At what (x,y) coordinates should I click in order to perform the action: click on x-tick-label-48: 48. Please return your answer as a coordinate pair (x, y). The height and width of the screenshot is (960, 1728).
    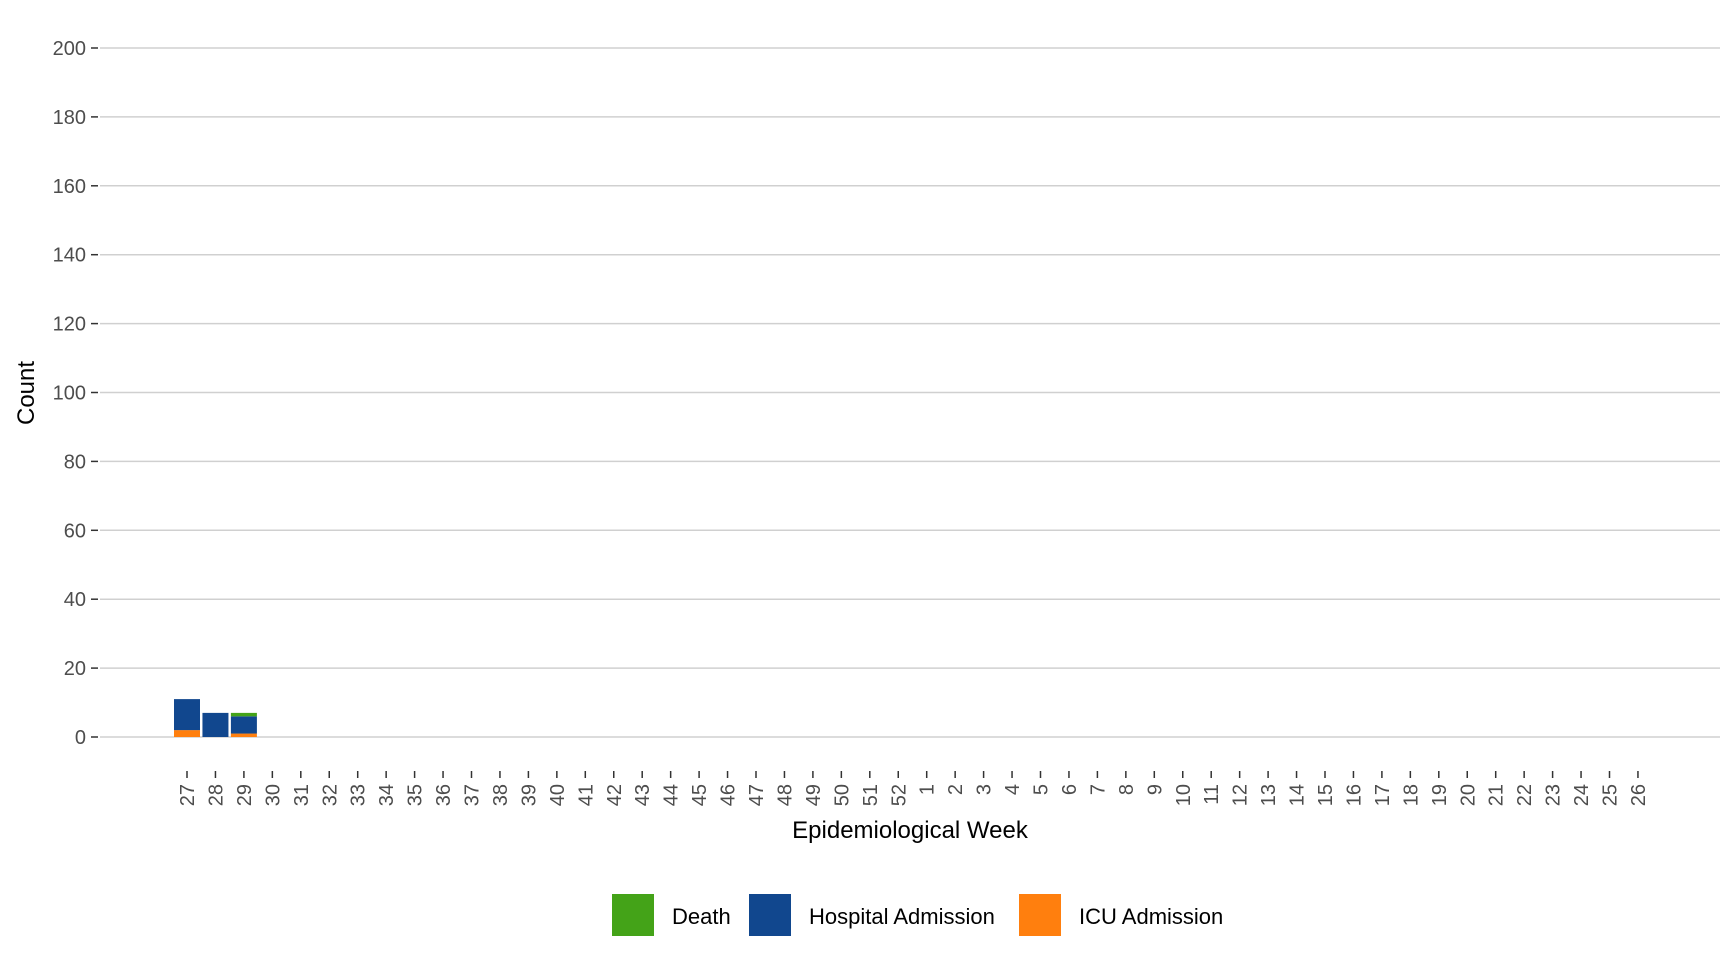
    Looking at the image, I should click on (785, 795).